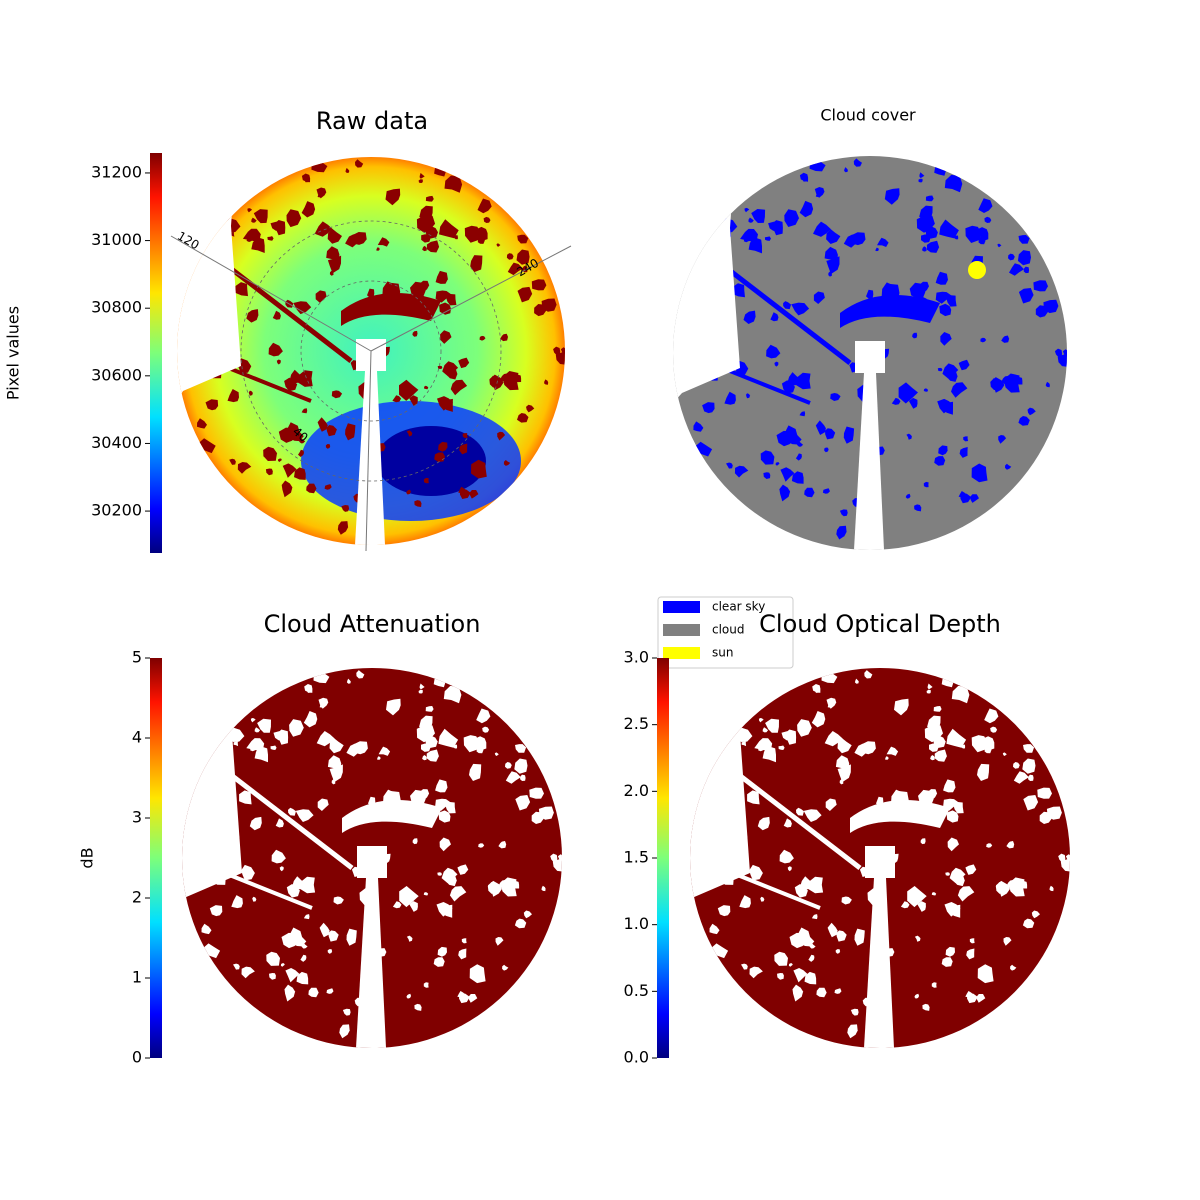 The width and height of the screenshot is (1200, 1200). I want to click on panel: Cloud cover, so click(870, 328).